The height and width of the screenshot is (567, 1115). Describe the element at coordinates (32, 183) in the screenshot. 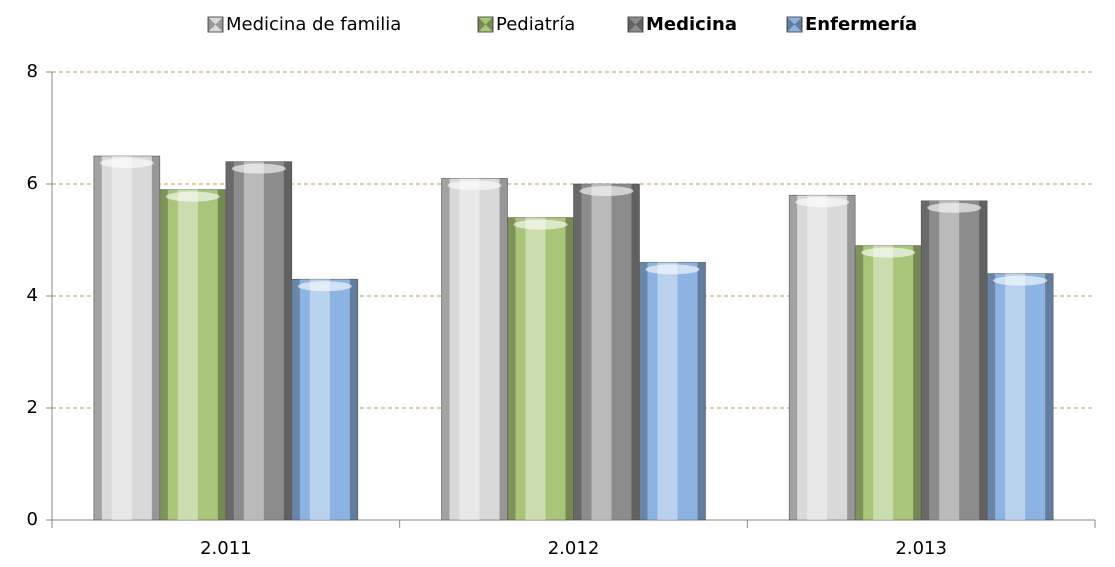

I see `y-tick-label: 6` at that location.